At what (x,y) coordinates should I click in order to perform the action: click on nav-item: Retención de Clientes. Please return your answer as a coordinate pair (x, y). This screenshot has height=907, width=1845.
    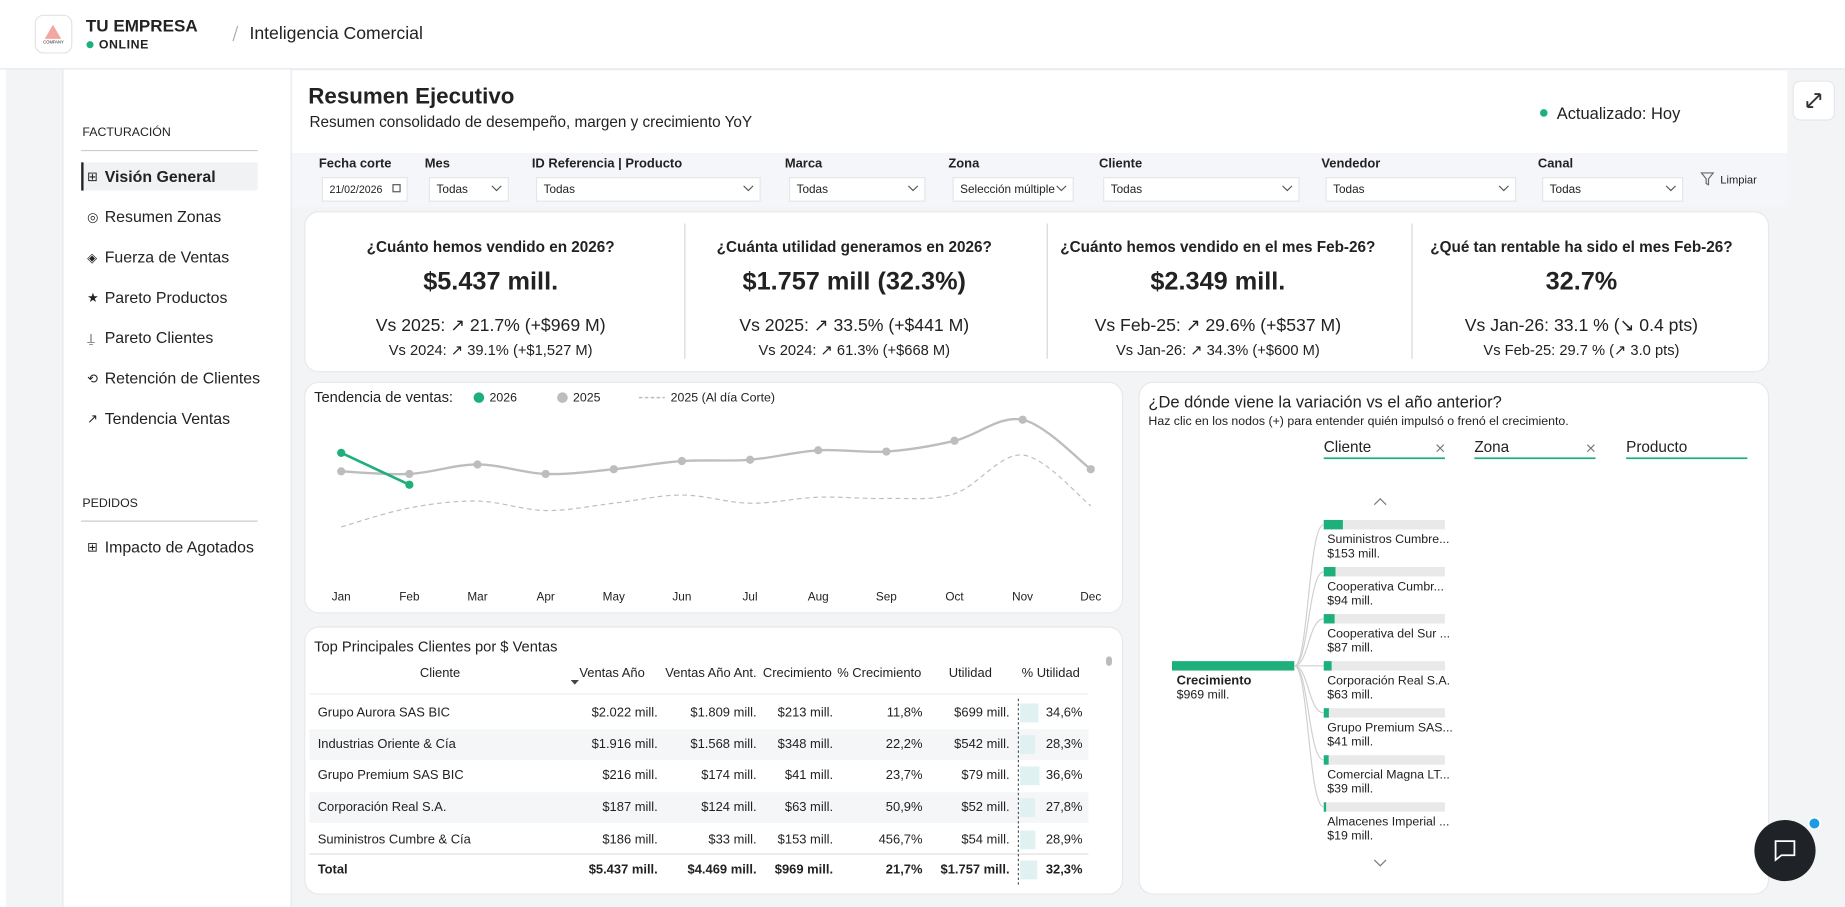
    Looking at the image, I should click on (182, 379).